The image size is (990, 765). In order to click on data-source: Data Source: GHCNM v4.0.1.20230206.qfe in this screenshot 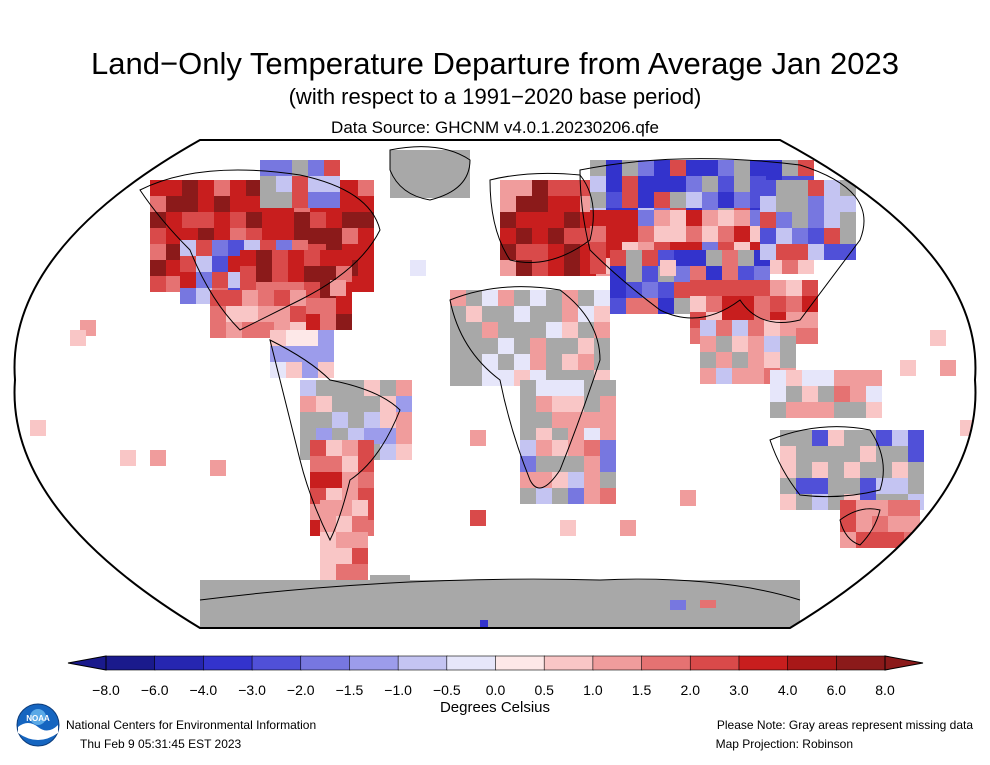, I will do `click(495, 127)`.